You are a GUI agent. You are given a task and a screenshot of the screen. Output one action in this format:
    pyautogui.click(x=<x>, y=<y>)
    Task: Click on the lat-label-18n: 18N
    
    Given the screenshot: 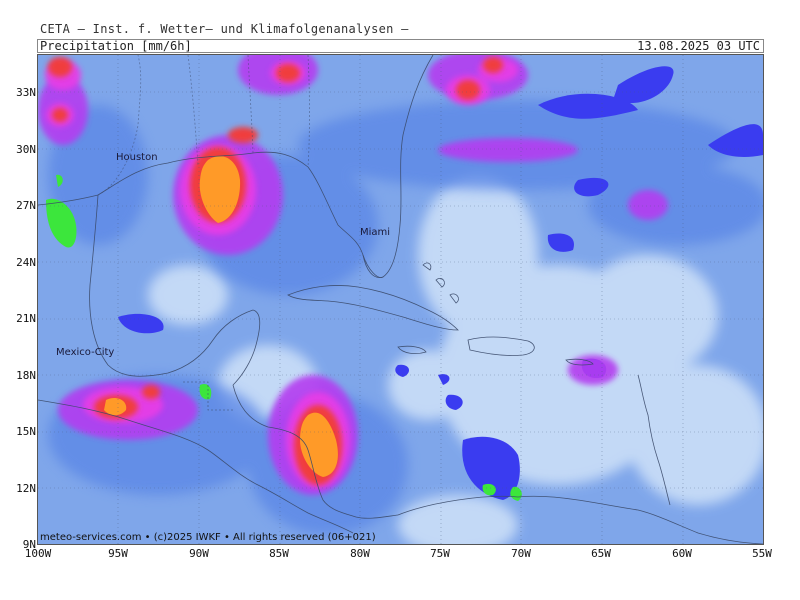 What is the action you would take?
    pyautogui.click(x=26, y=375)
    